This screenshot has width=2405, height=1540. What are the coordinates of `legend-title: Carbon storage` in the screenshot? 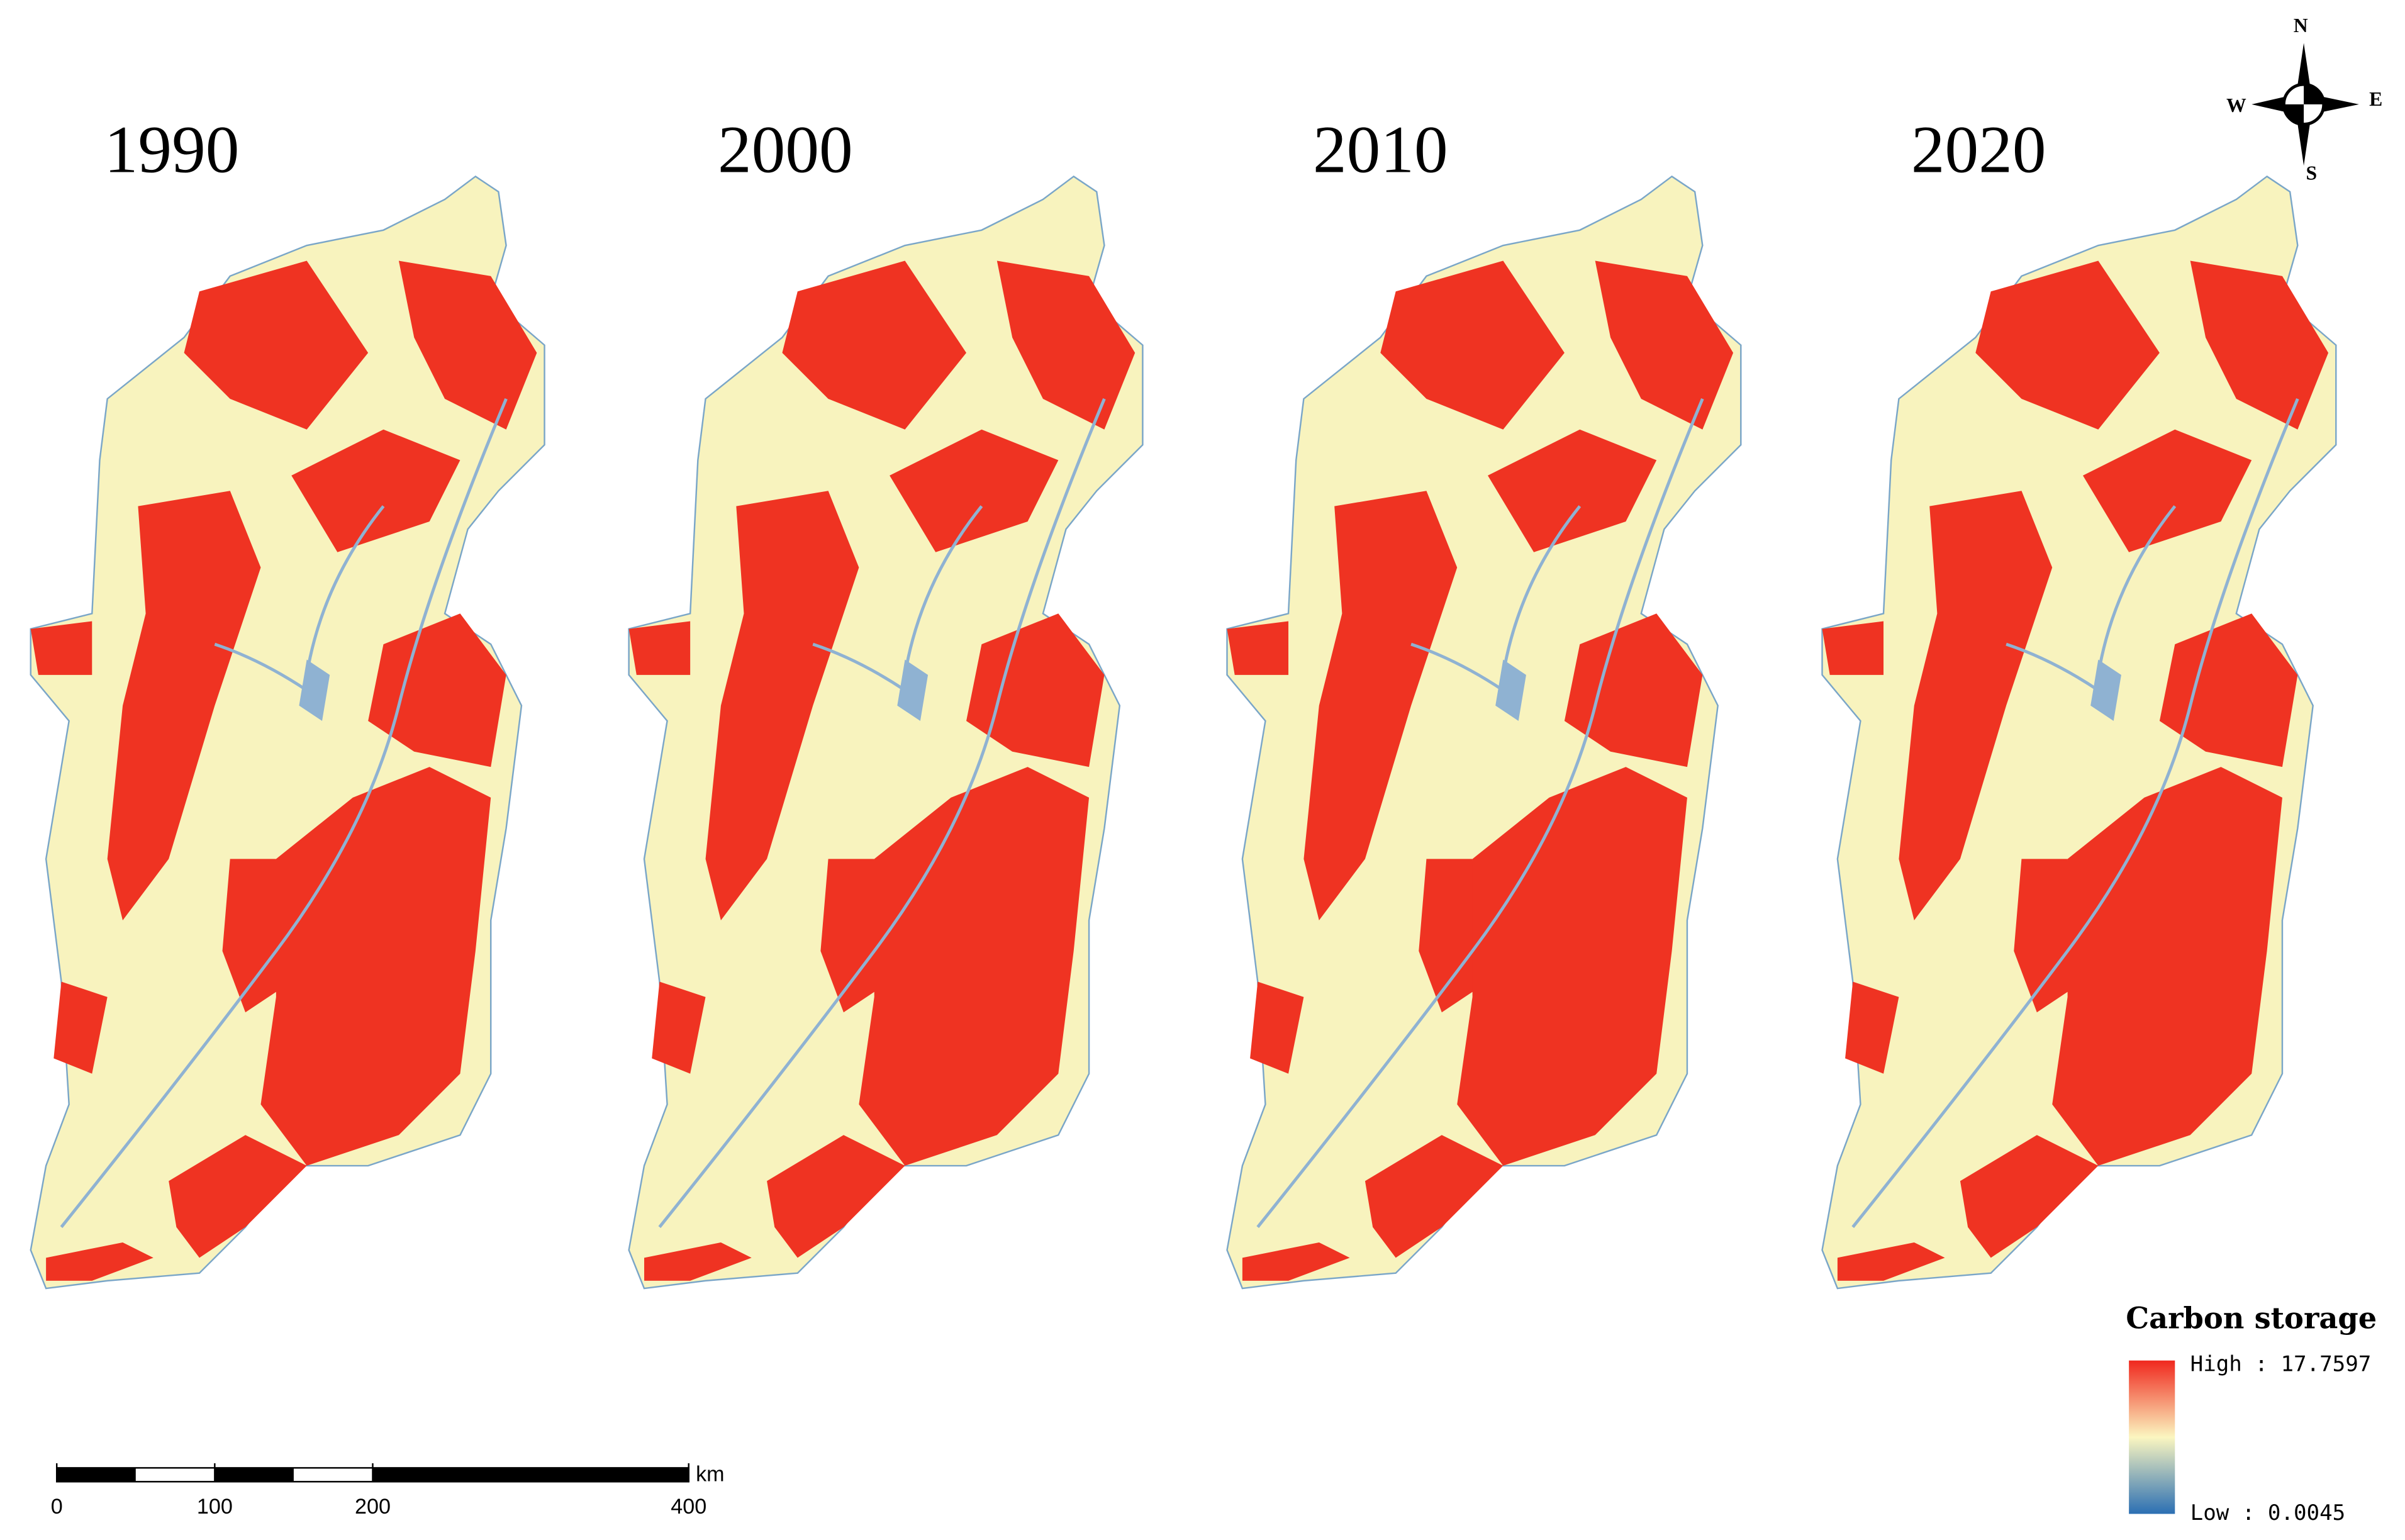 It's located at (2251, 1318).